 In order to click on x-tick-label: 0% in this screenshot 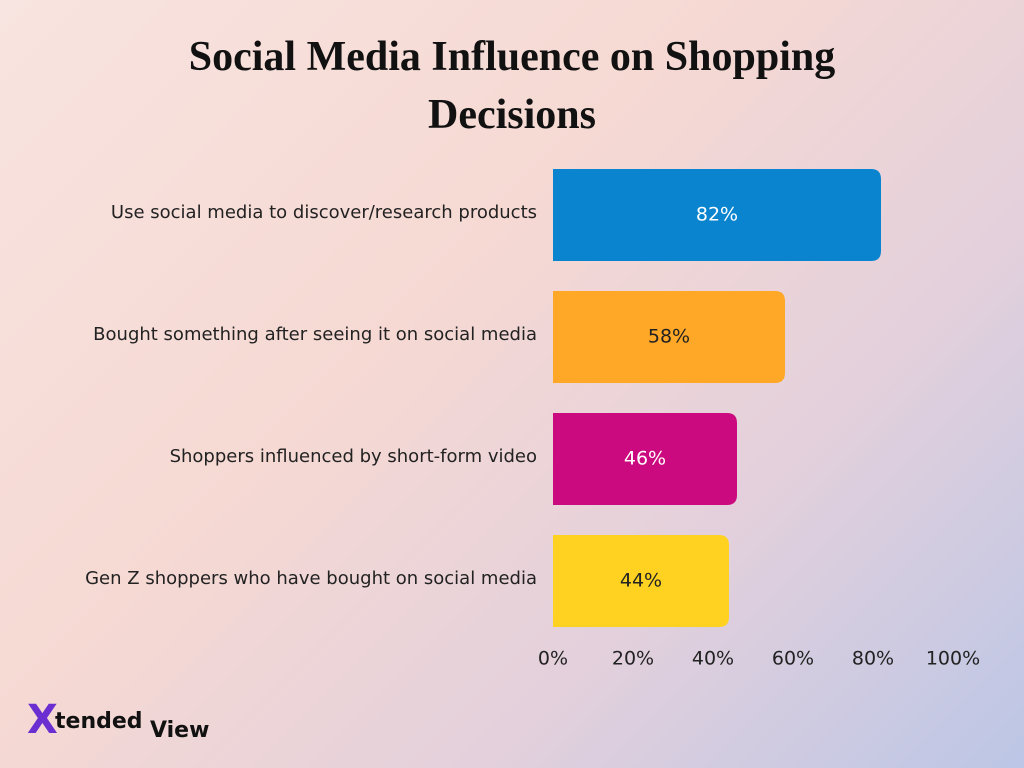, I will do `click(553, 659)`.